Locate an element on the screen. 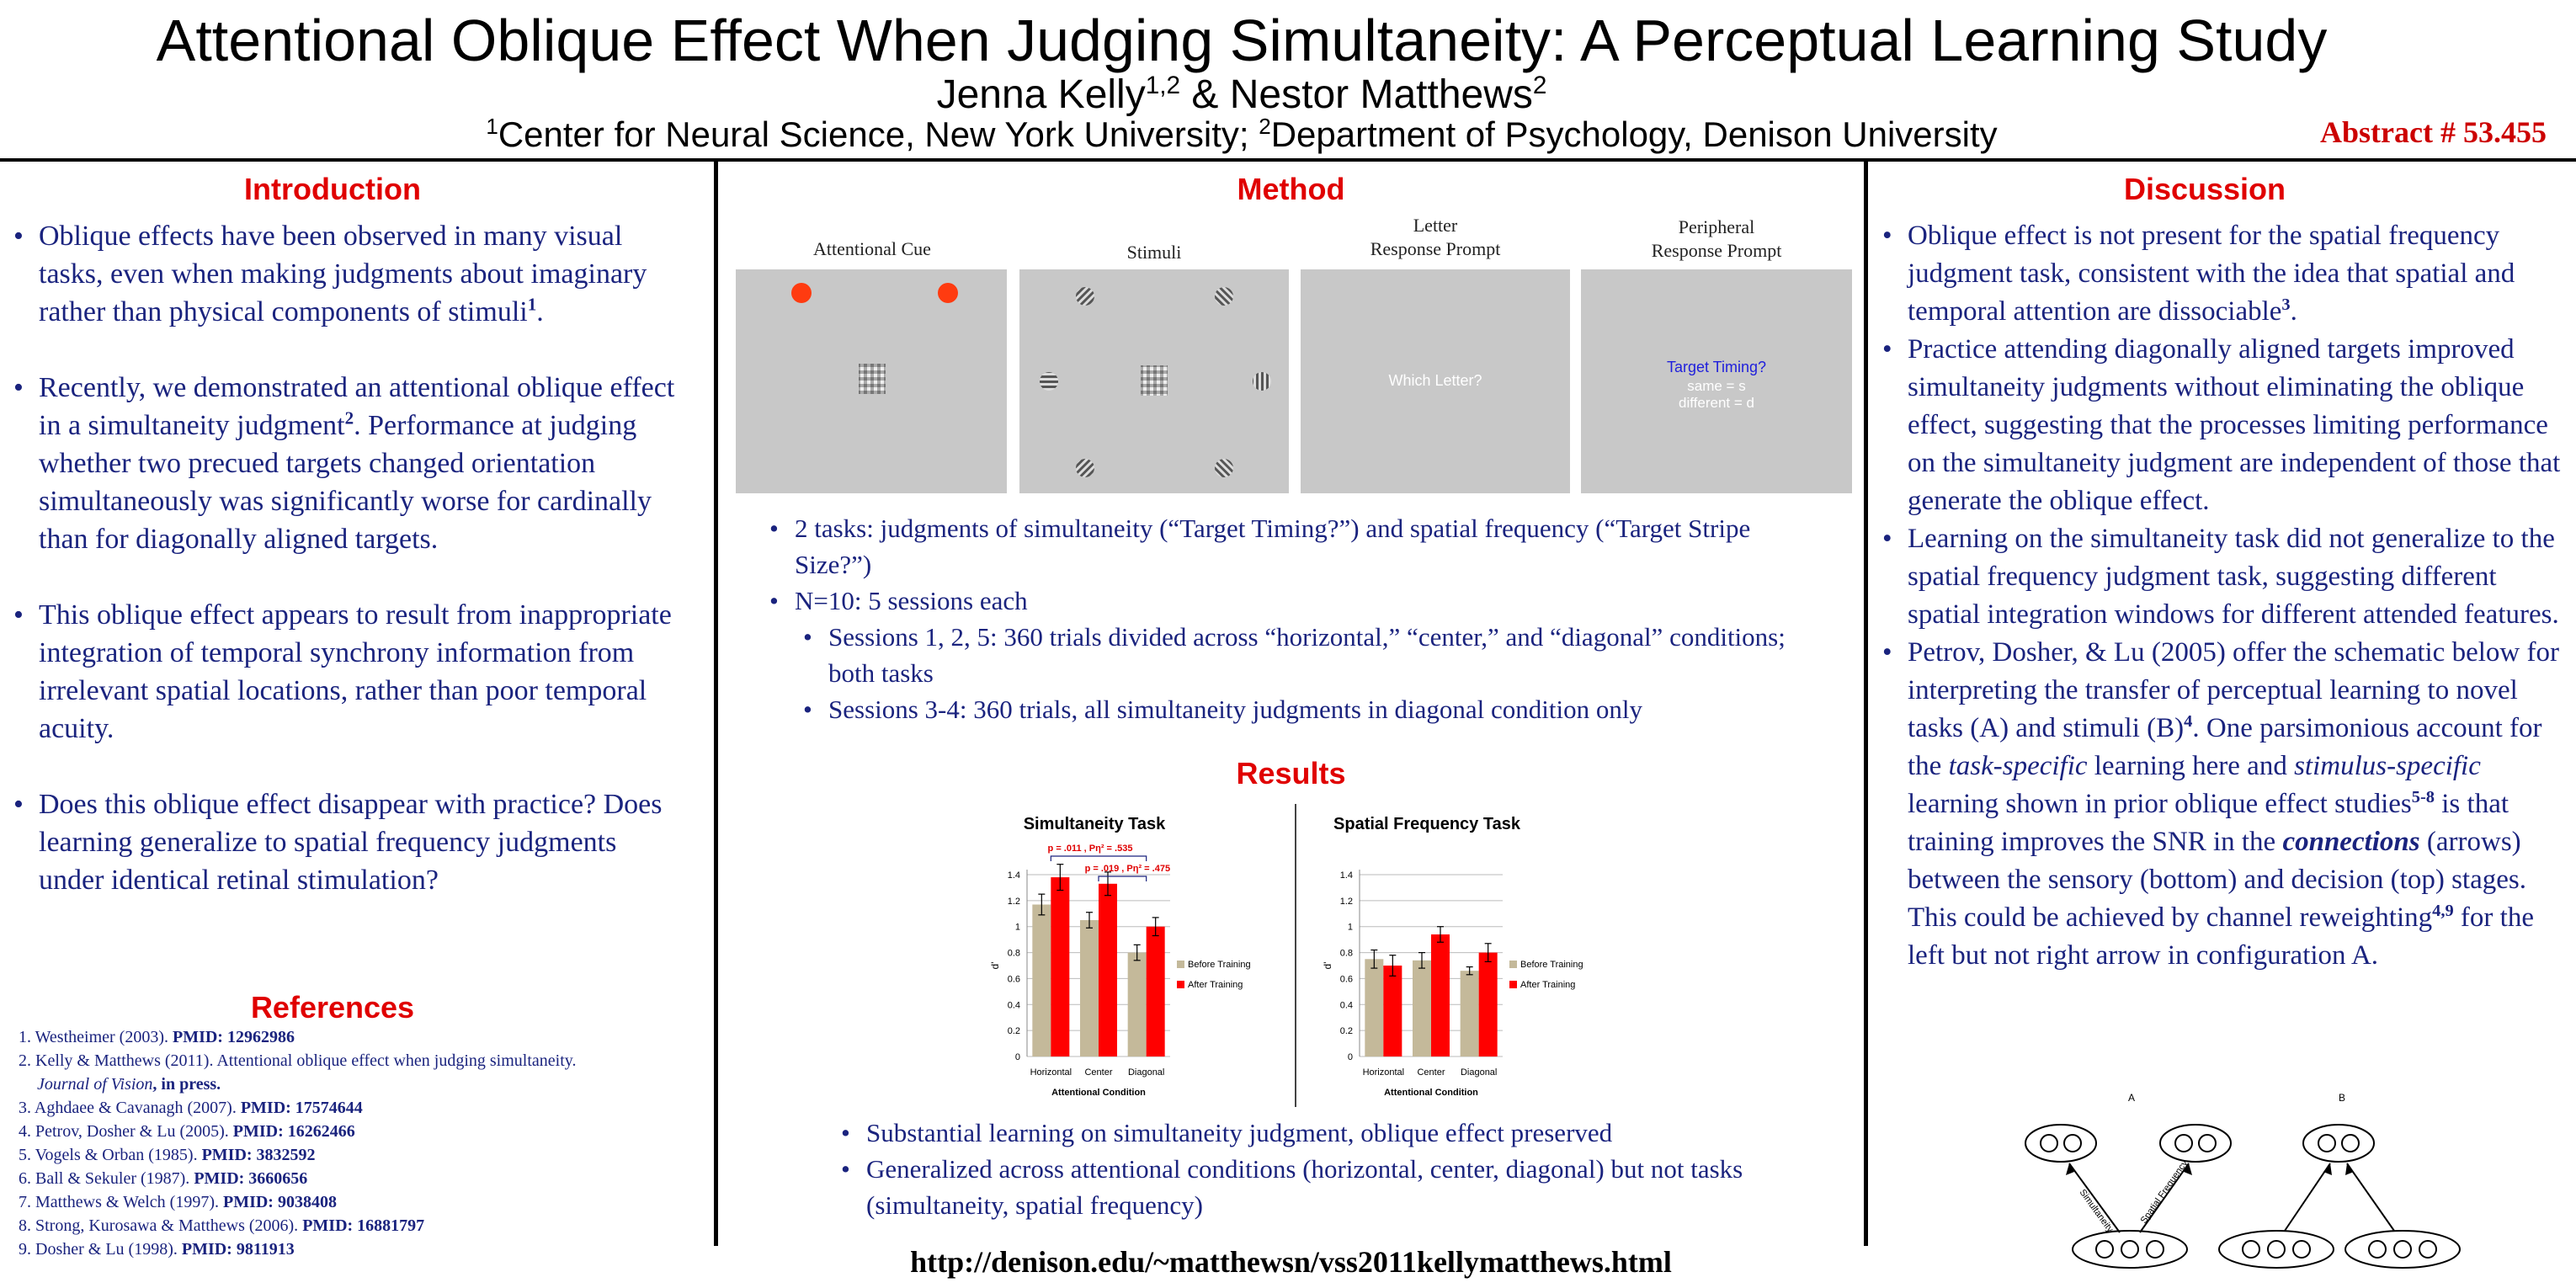 The width and height of the screenshot is (2576, 1288). reference-item: 6. Ball & Sekuler (1987). PMID: 3660656 is located at coordinates (164, 1179).